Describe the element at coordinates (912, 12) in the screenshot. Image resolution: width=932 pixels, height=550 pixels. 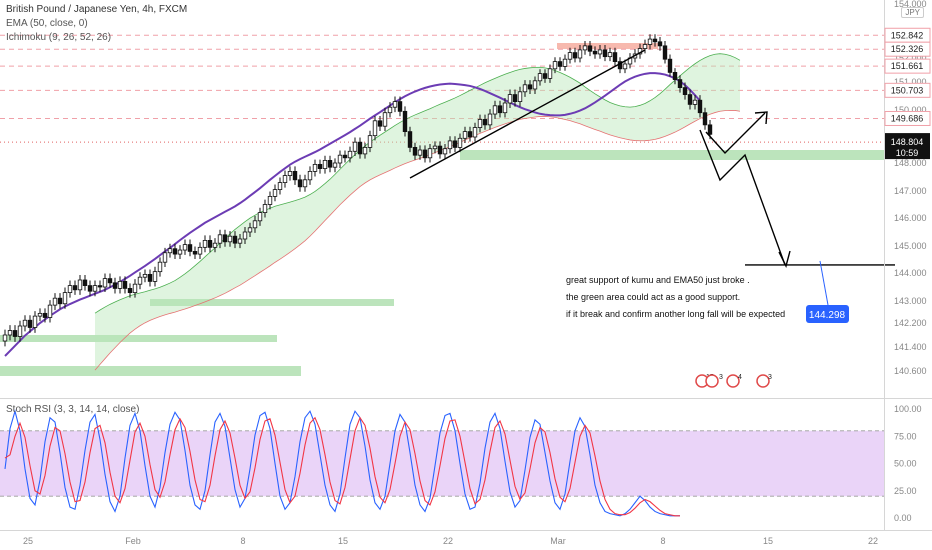
I see `currency-badge: JPY` at that location.